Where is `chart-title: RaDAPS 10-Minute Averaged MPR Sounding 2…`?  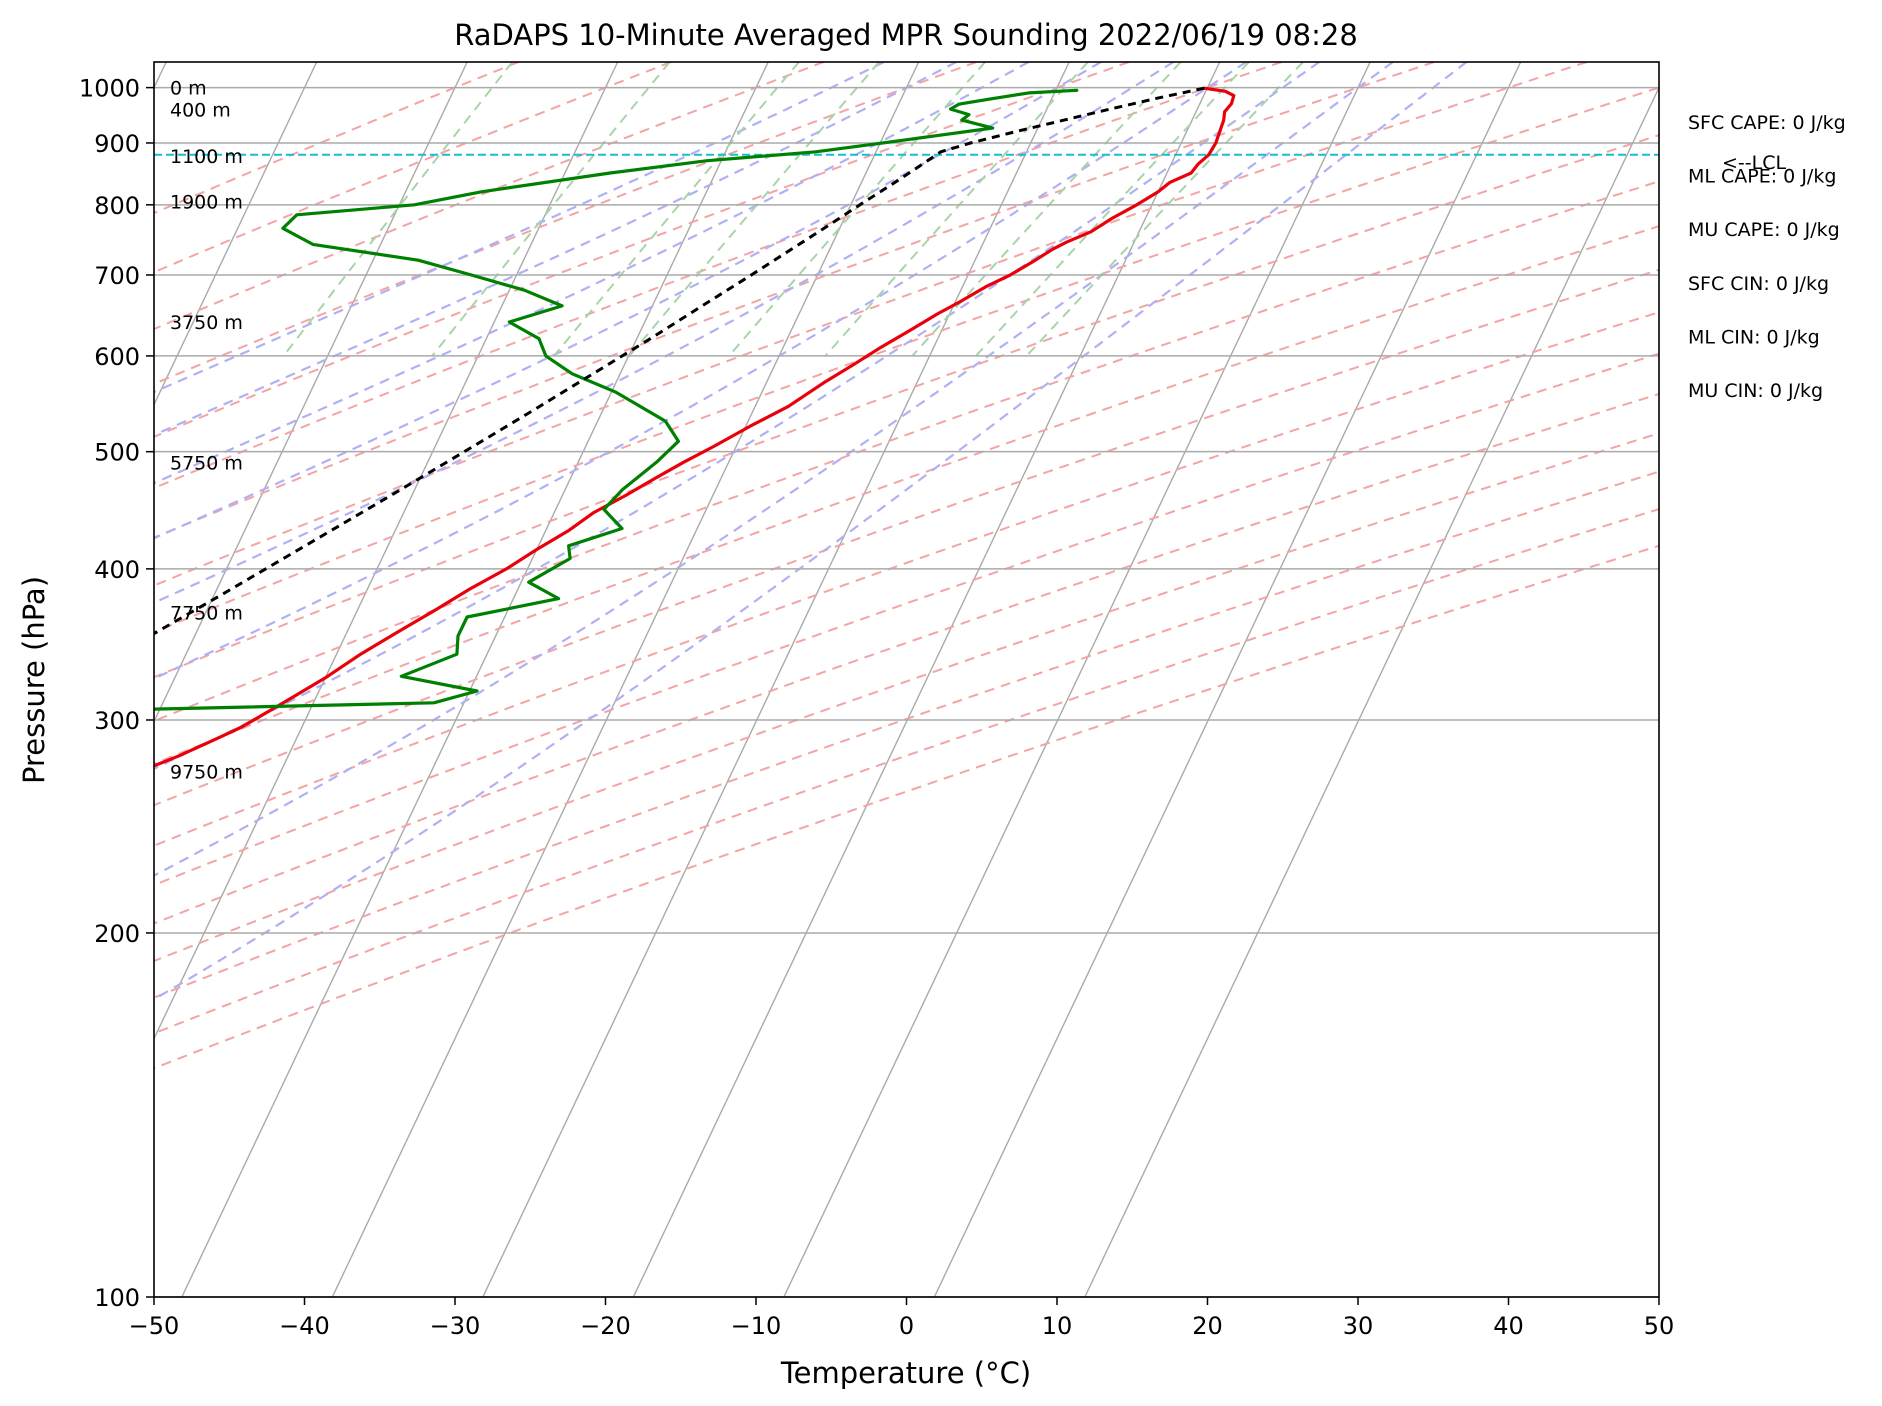 chart-title: RaDAPS 10-Minute Averaged MPR Sounding 2… is located at coordinates (906, 35).